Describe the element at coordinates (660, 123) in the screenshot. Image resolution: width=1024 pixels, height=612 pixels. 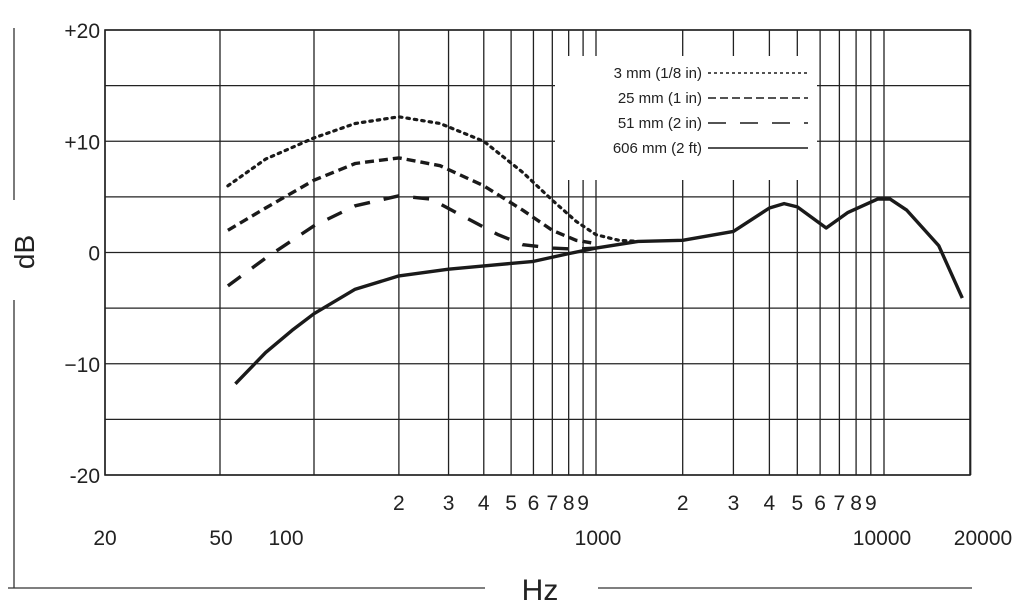
I see `legend-label: 51 mm (2 in)` at that location.